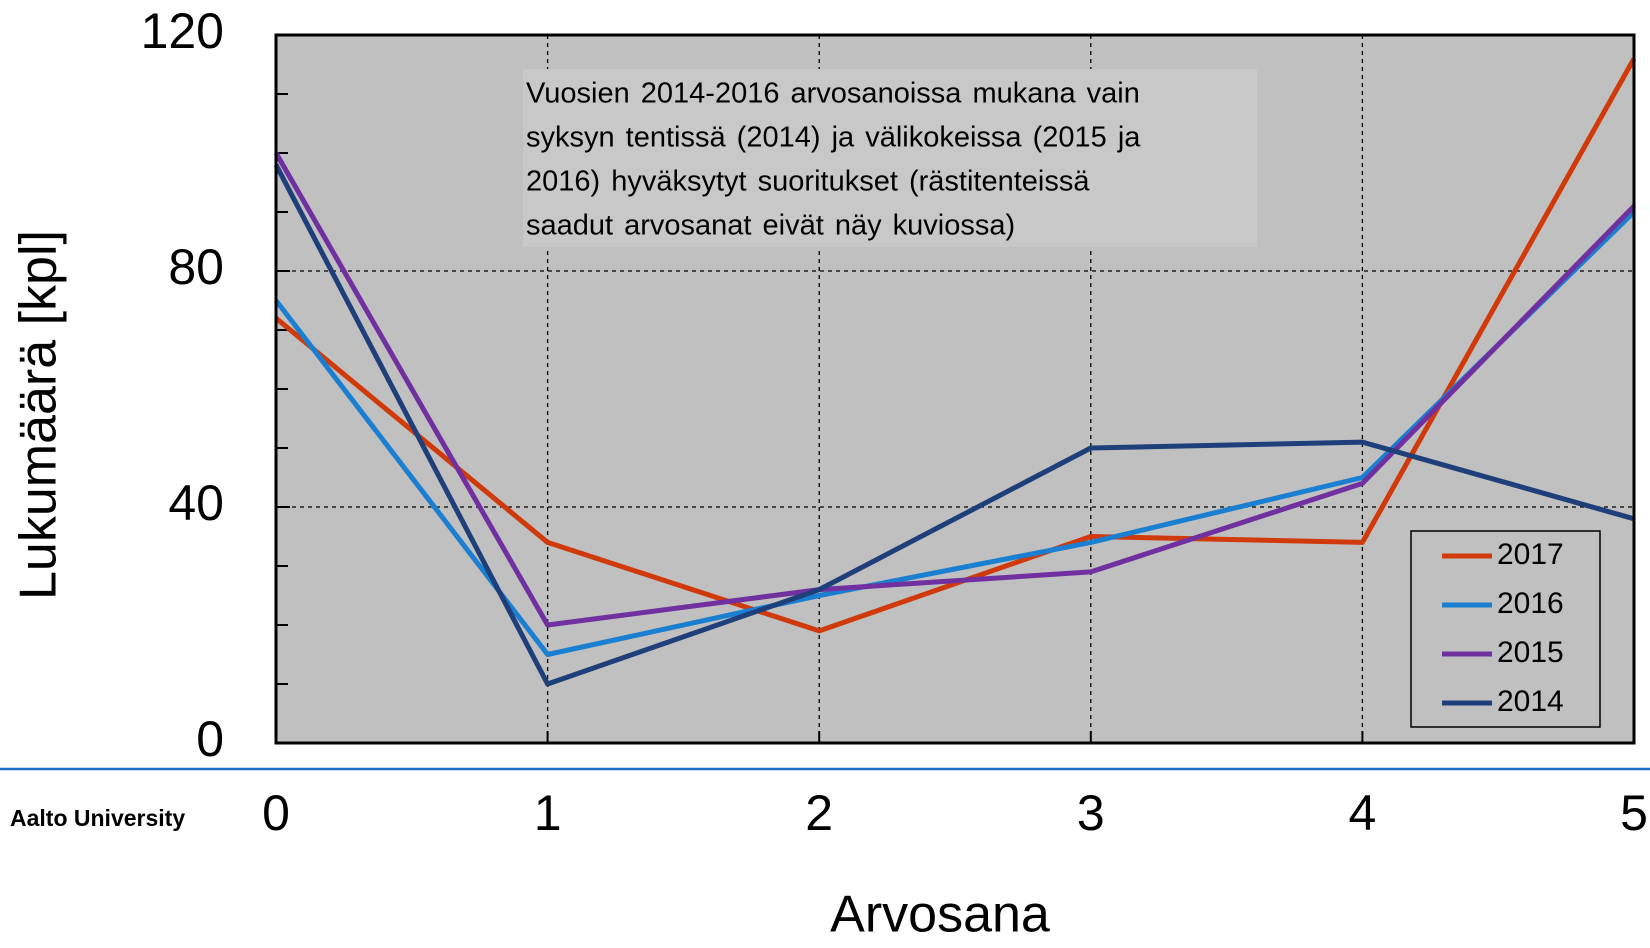 This screenshot has height=948, width=1650. What do you see at coordinates (819, 813) in the screenshot?
I see `x-tick-label: 2` at bounding box center [819, 813].